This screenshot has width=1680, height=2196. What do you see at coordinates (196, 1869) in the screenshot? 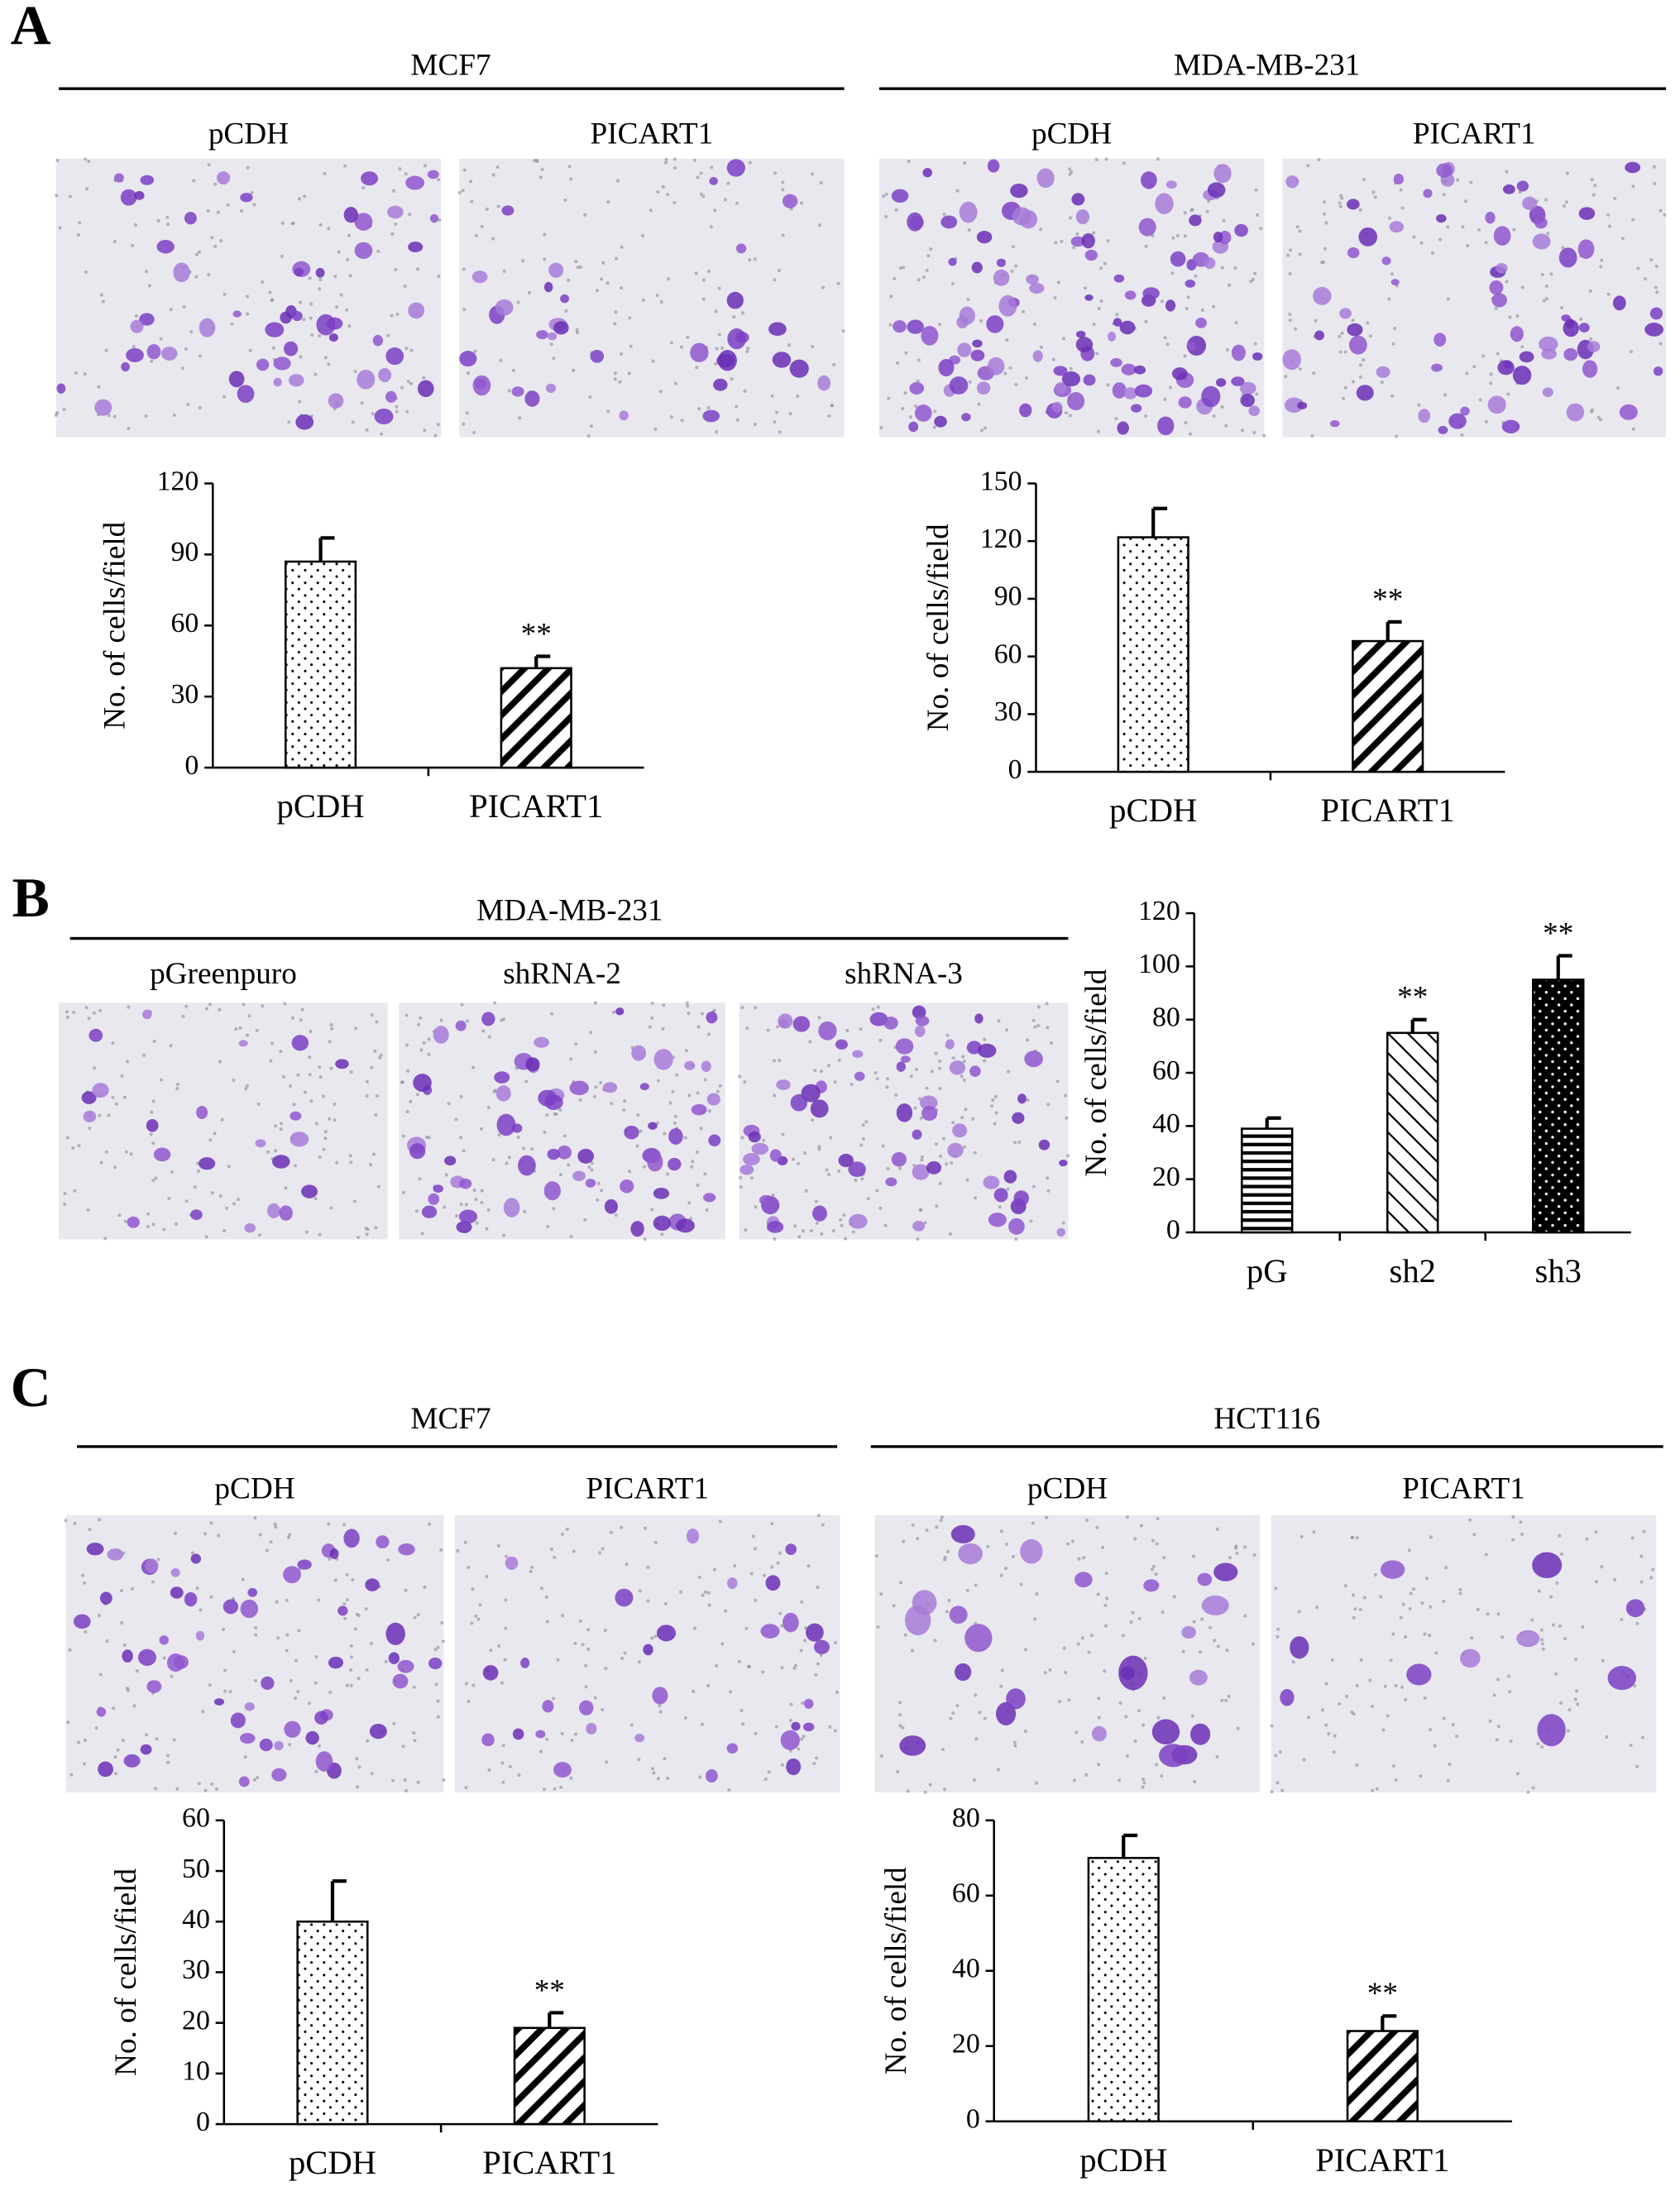
I see `y-tick-label: 50` at bounding box center [196, 1869].